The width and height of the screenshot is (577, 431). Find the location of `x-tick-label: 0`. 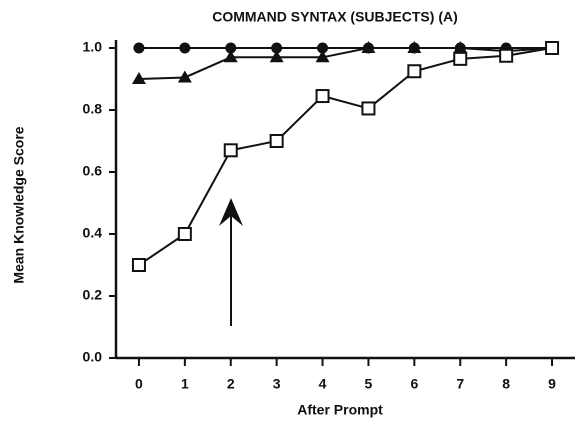

x-tick-label: 0 is located at coordinates (139, 384).